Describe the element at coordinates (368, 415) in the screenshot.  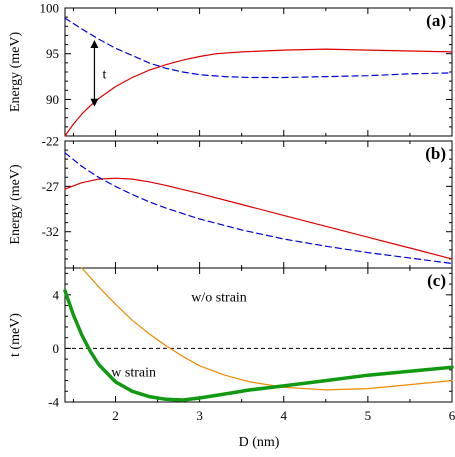
I see `panel-c-xtick-label: 5` at that location.